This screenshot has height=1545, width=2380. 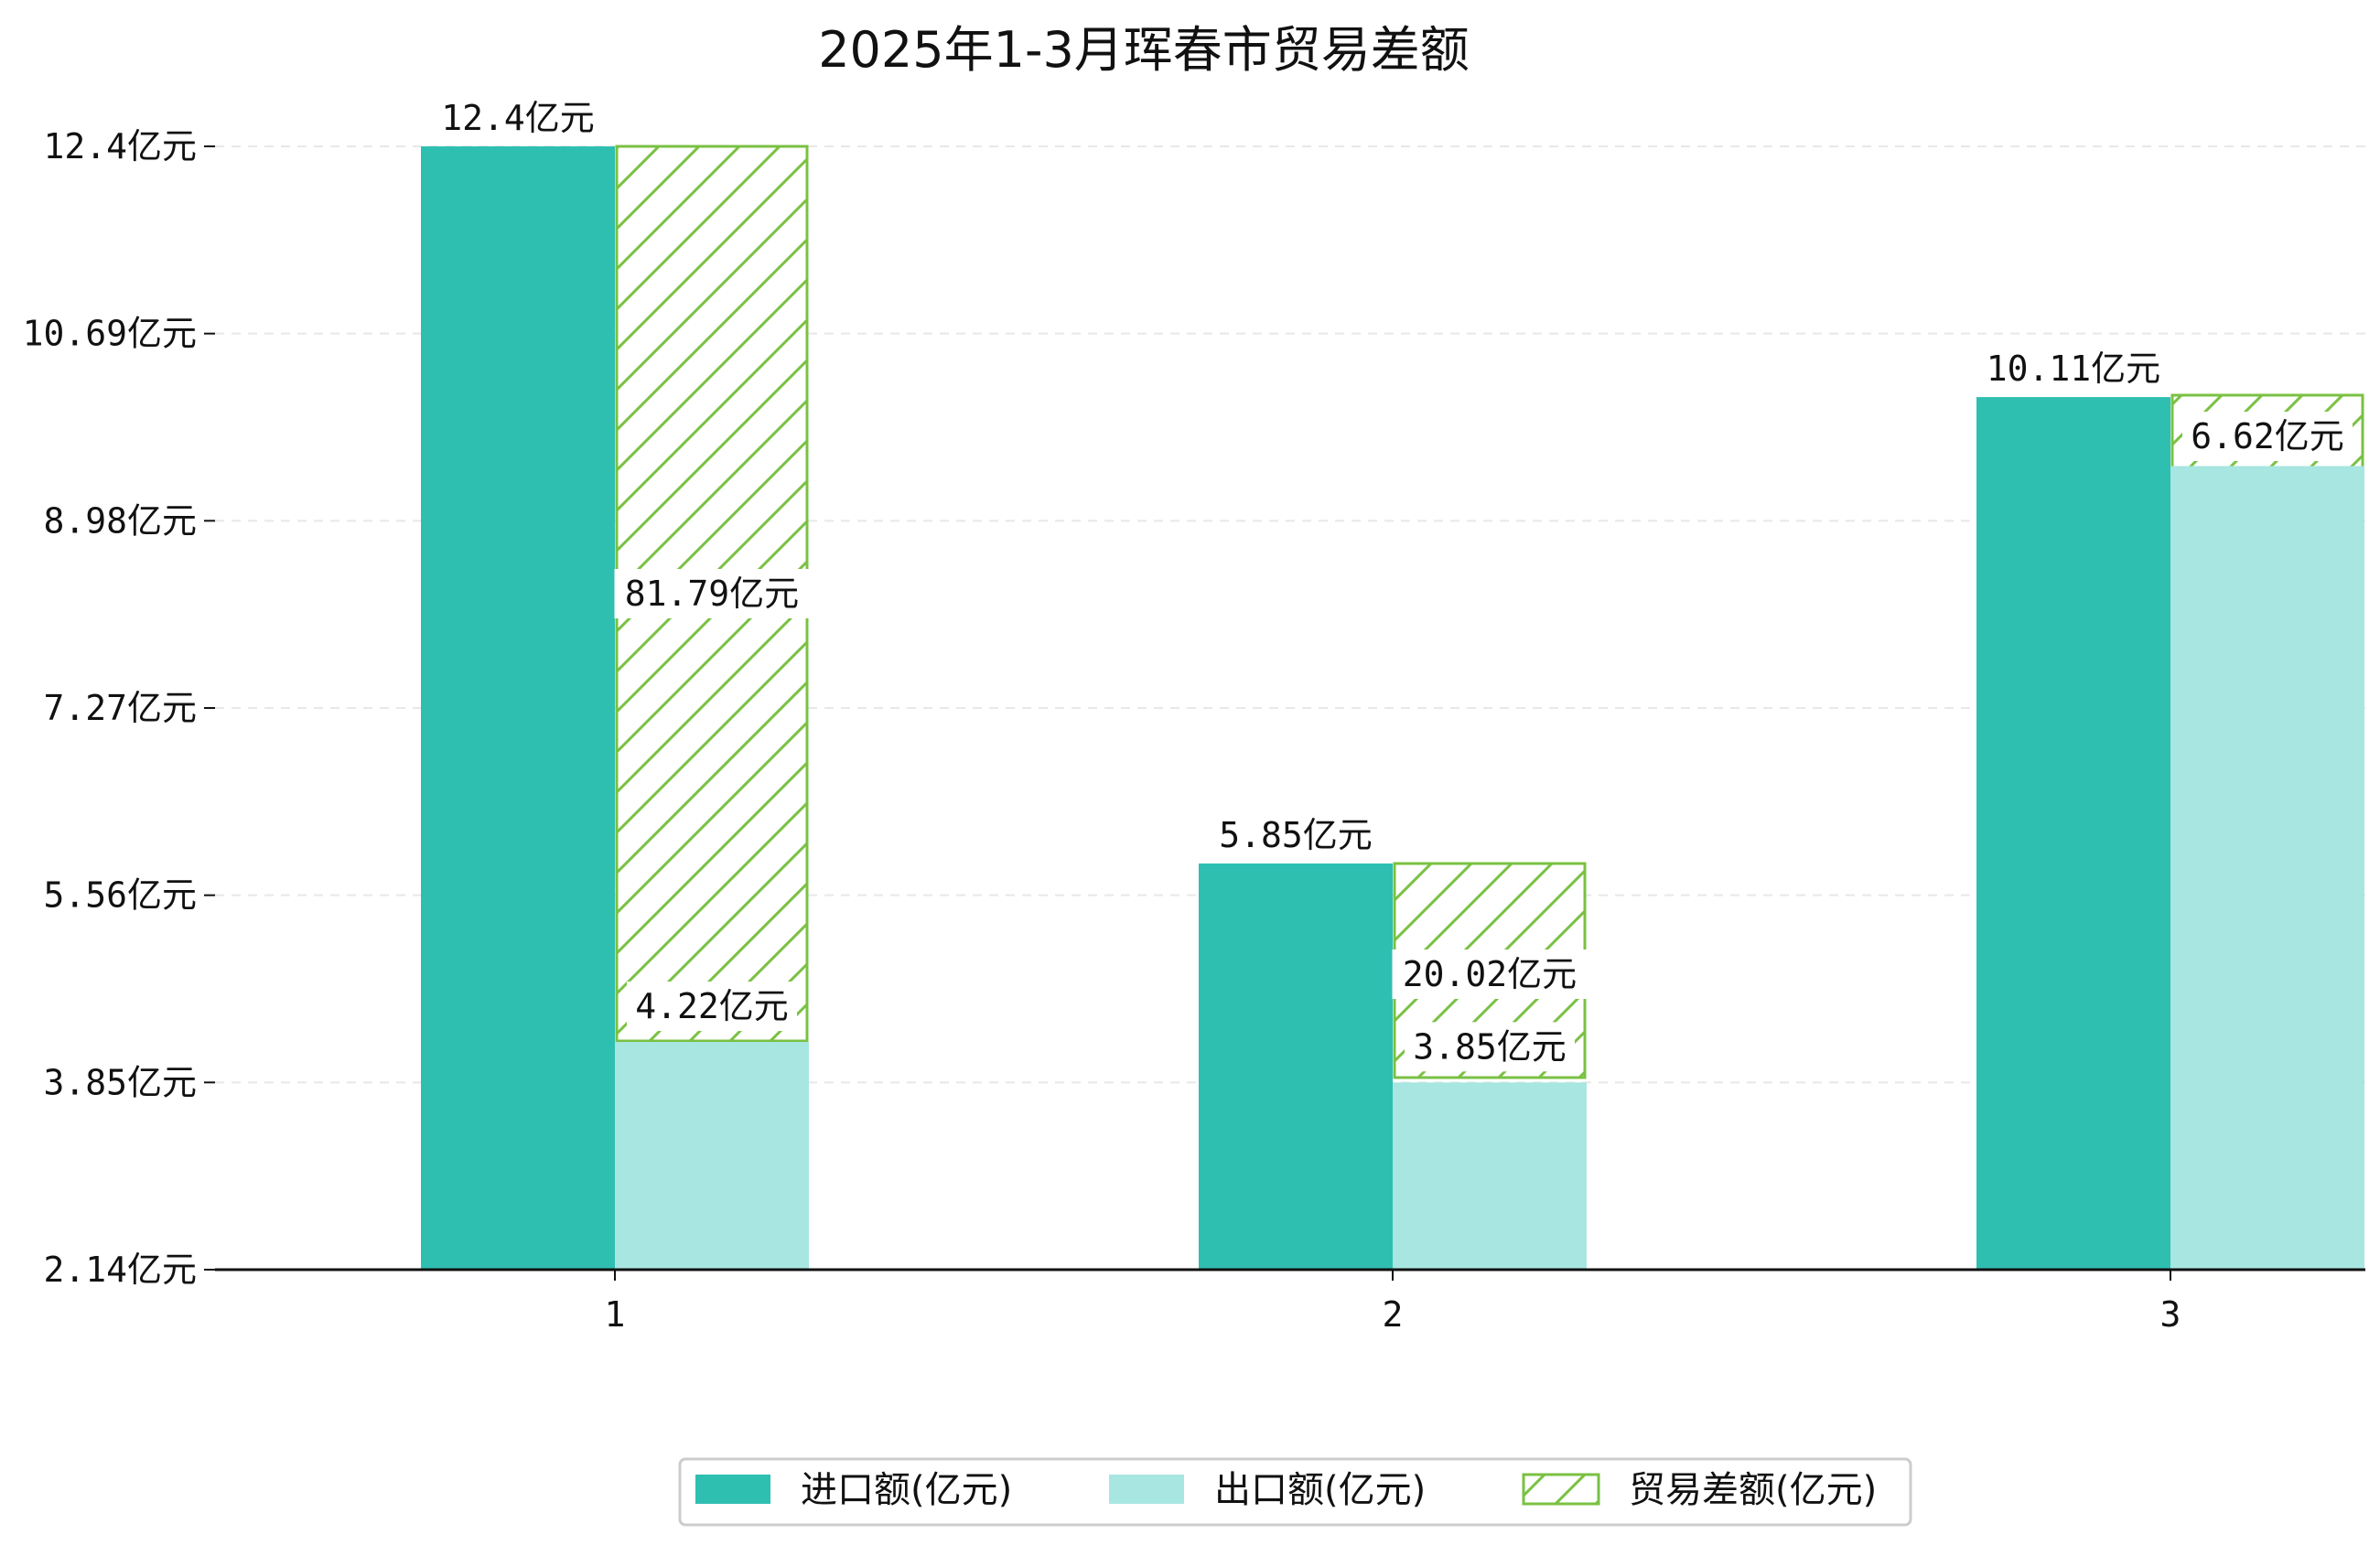 I want to click on legend-label: 出口额(亿元), so click(x=1320, y=1490).